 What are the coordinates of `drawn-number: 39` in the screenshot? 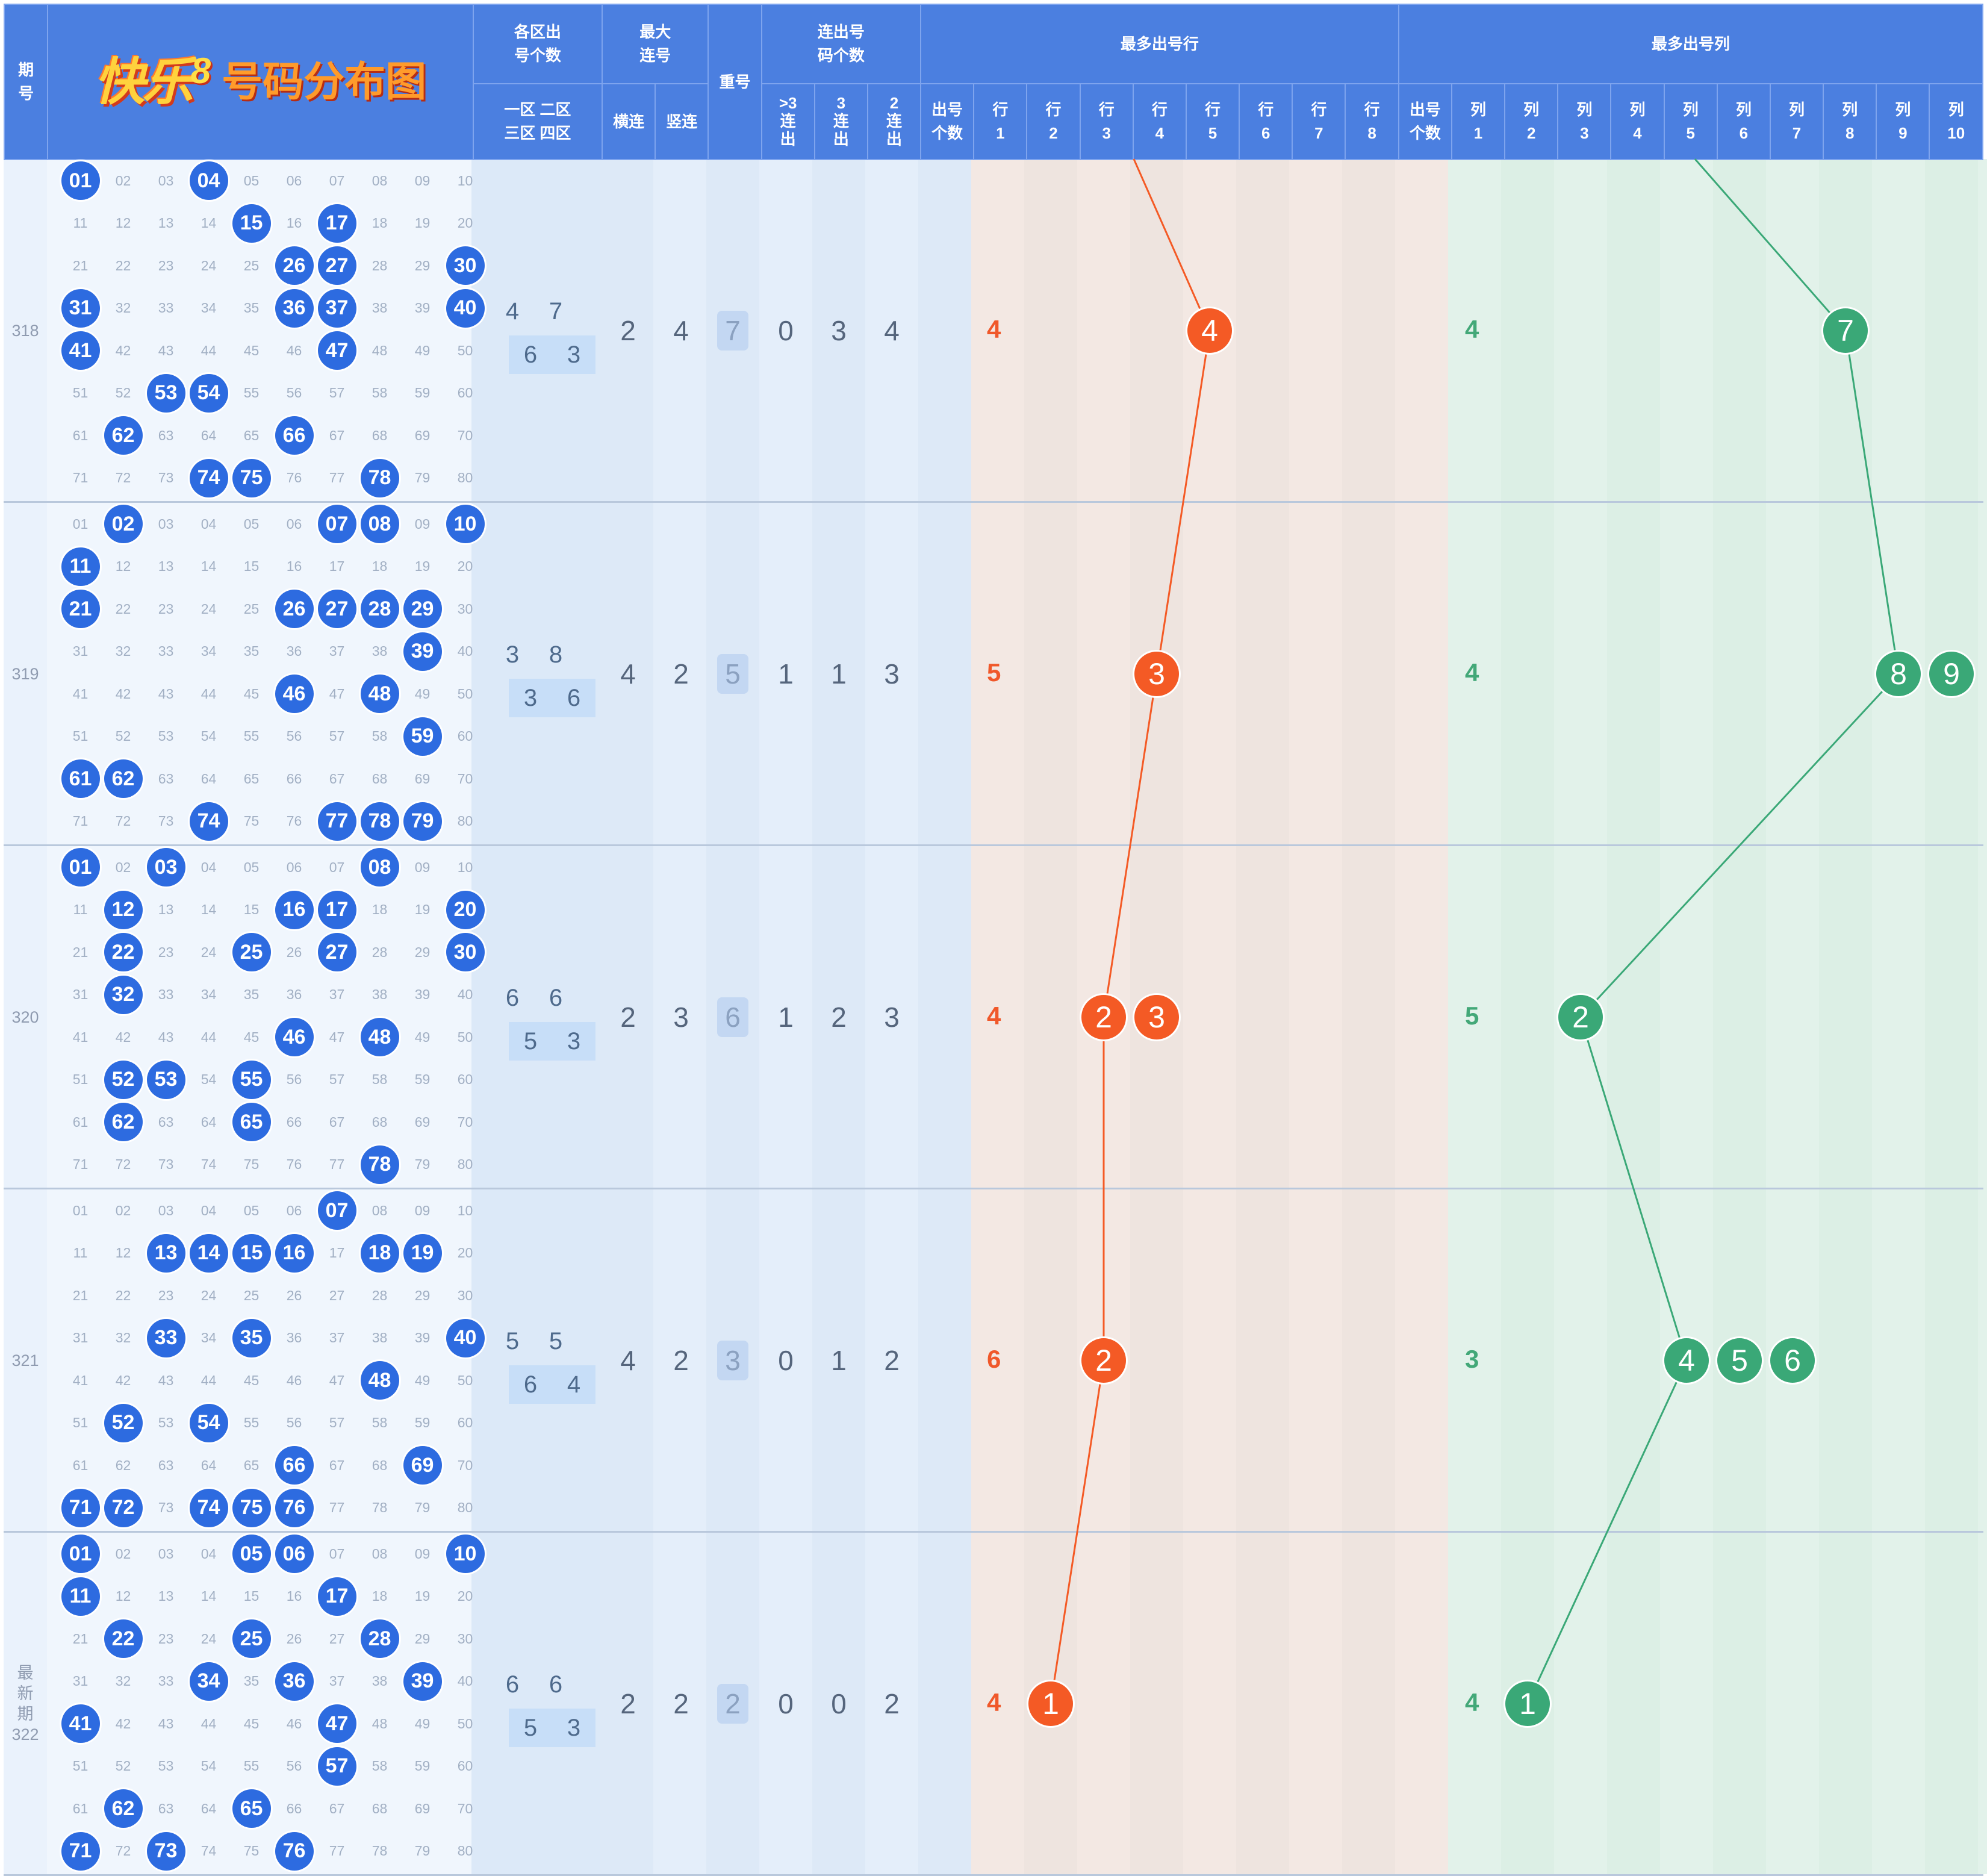 It's located at (423, 1681).